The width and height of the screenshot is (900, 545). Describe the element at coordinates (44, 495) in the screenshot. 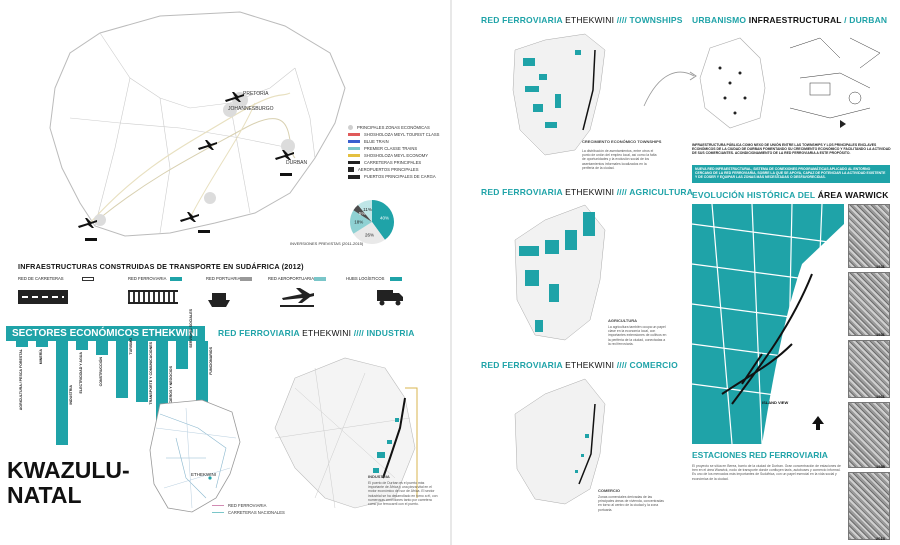

I see `kzn-title-line2: NATAL` at that location.